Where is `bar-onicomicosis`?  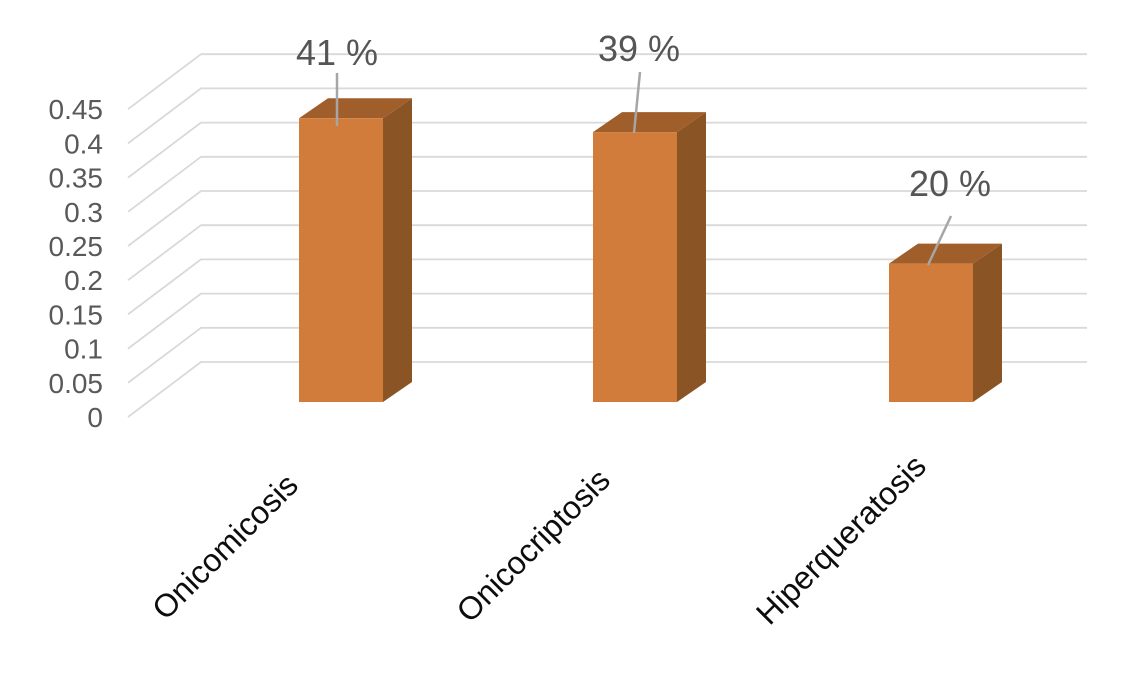
bar-onicomicosis is located at coordinates (355, 250).